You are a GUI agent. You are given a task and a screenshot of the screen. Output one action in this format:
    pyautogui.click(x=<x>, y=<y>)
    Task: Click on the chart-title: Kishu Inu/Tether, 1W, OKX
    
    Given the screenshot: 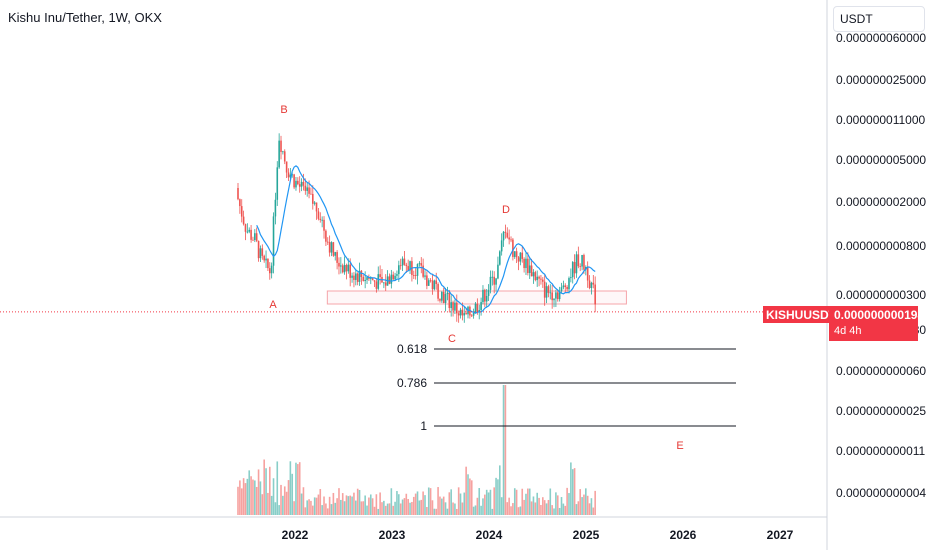 What is the action you would take?
    pyautogui.click(x=85, y=17)
    